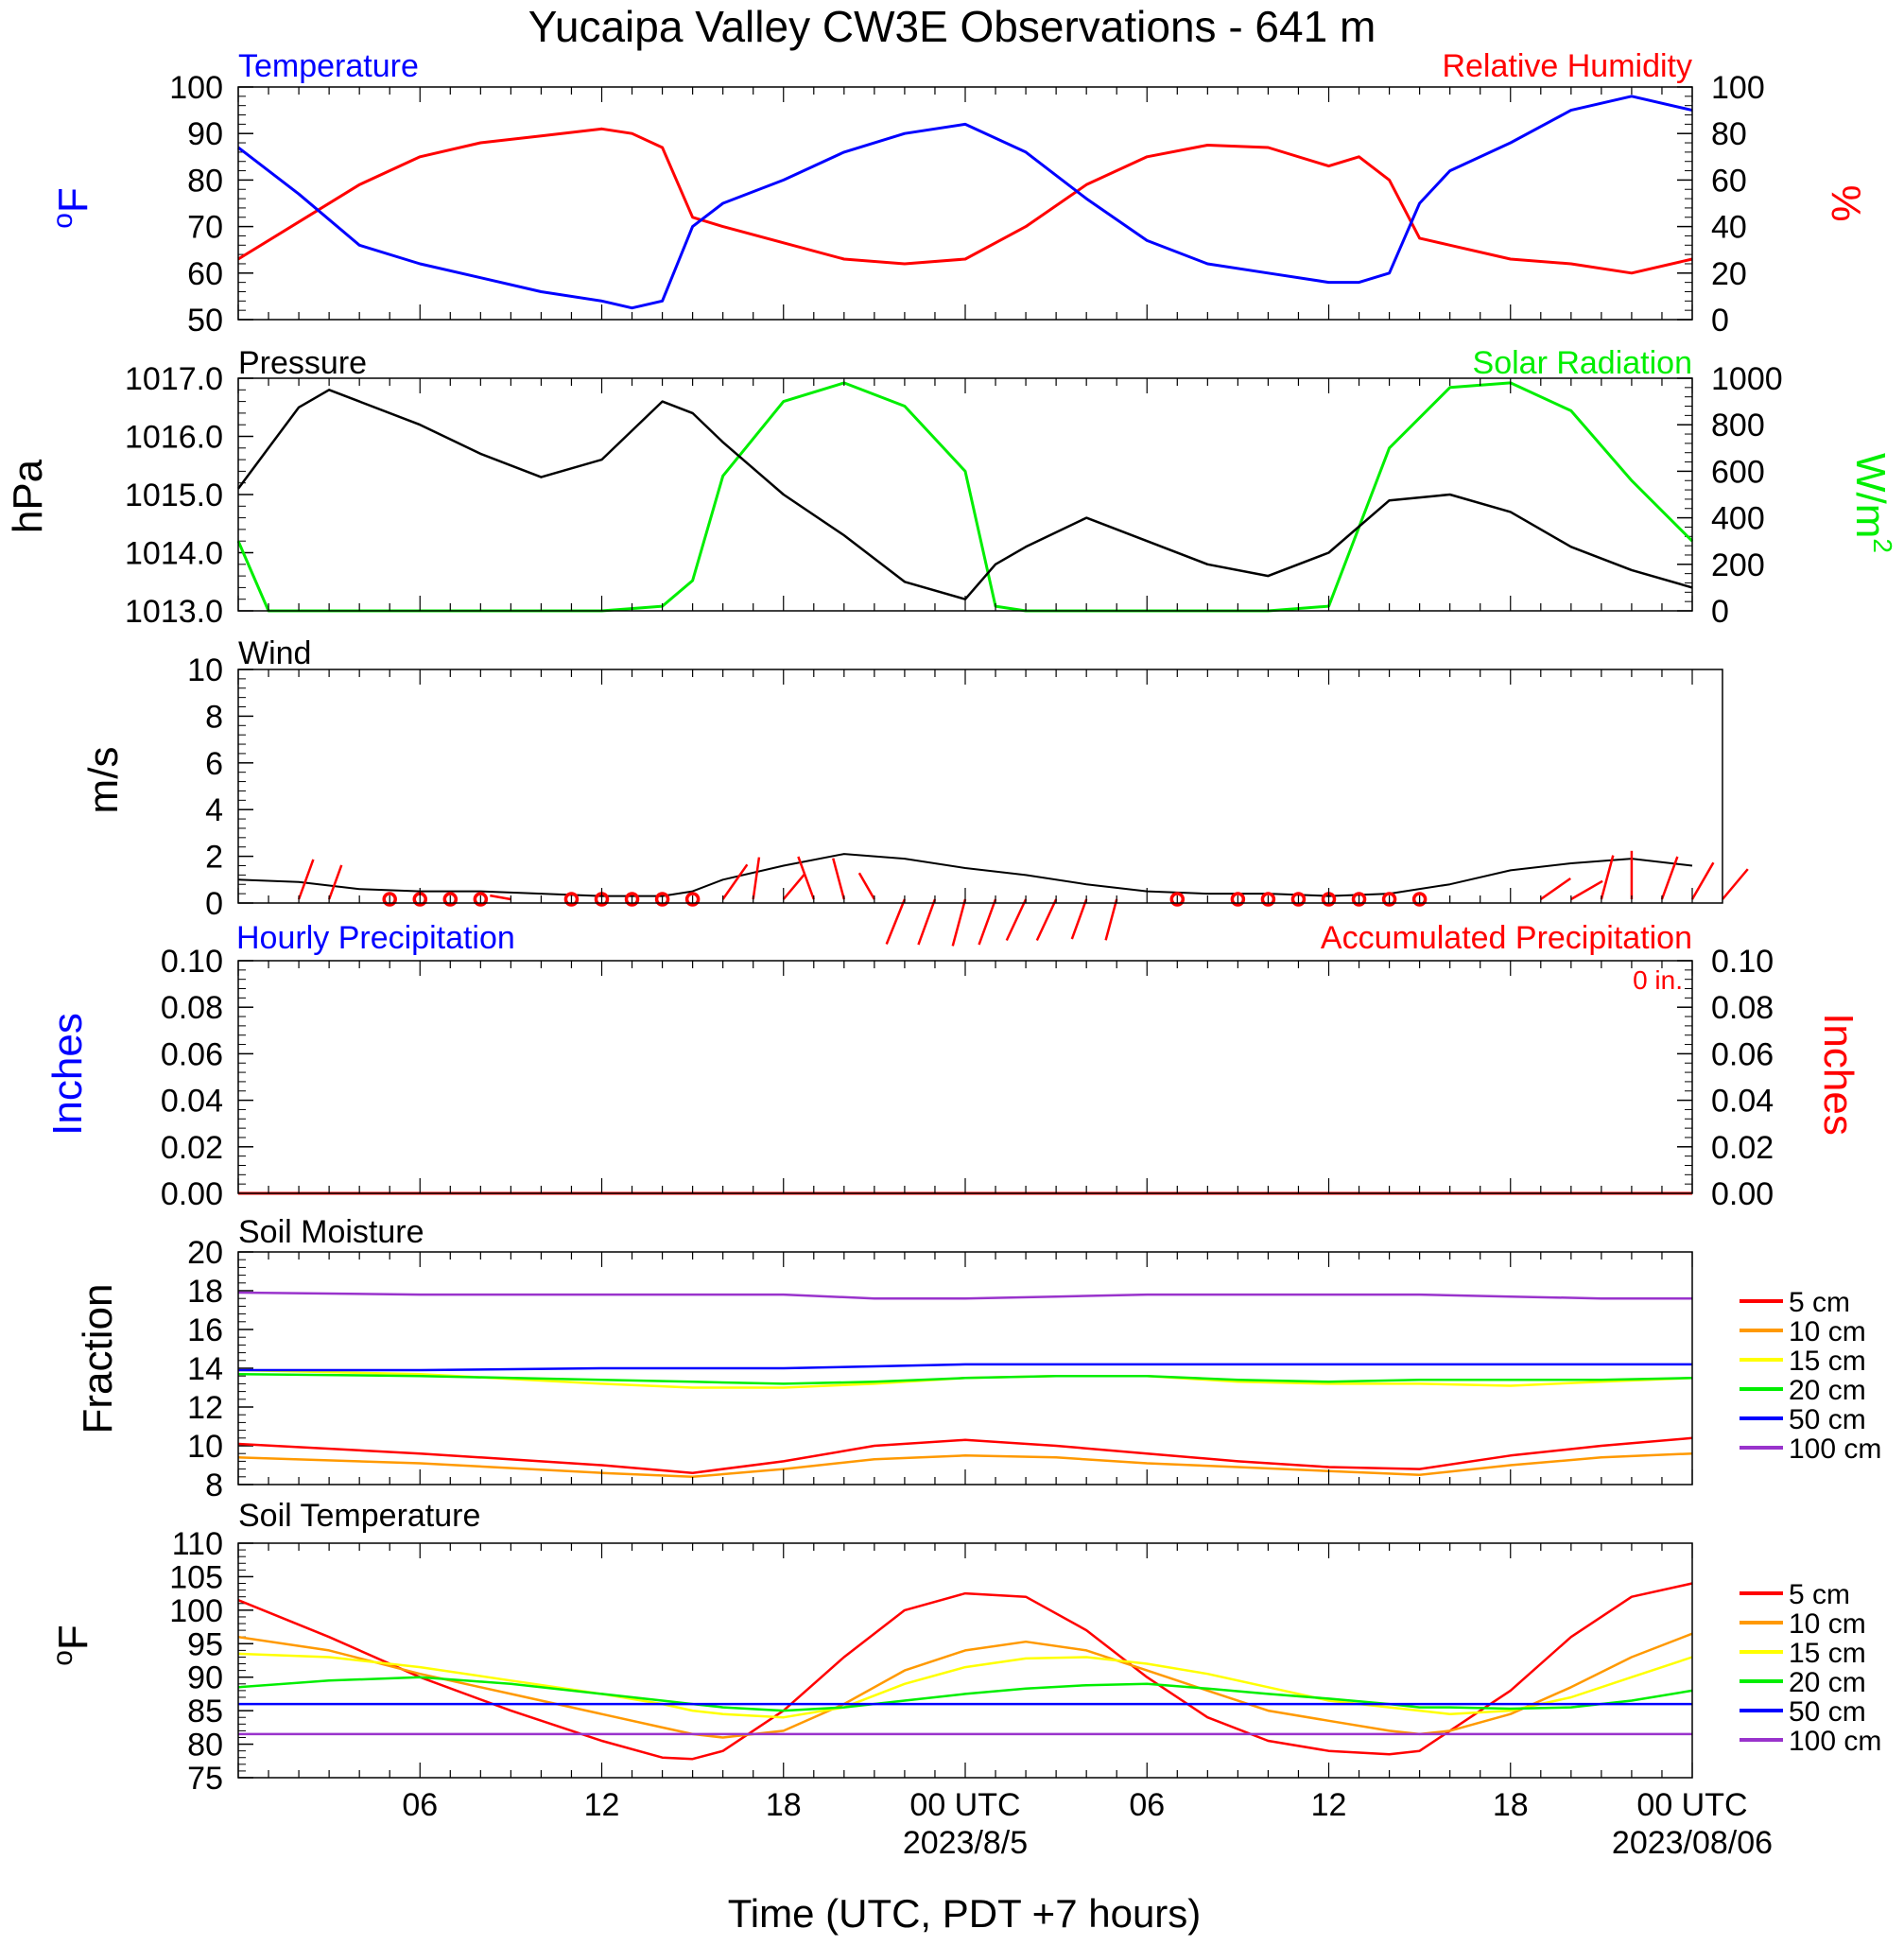 This screenshot has height=1946, width=1904. Describe the element at coordinates (1827, 1362) in the screenshot. I see `soil-moisture-legend-label: 15 cm` at that location.